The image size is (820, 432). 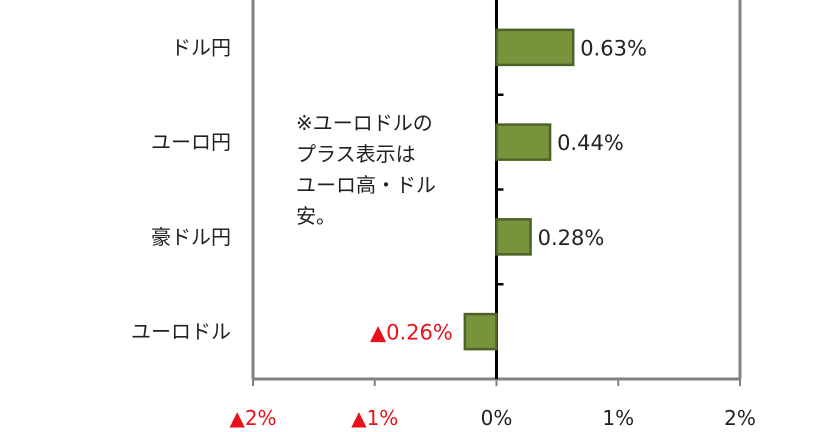 What do you see at coordinates (740, 418) in the screenshot?
I see `x-tick-label: 2%` at bounding box center [740, 418].